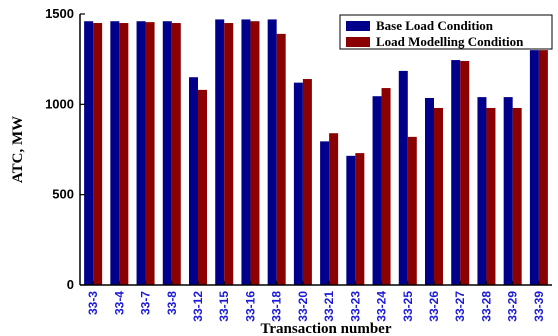  Describe the element at coordinates (119, 303) in the screenshot. I see `x-tick-label-33-4: 33-4` at that location.